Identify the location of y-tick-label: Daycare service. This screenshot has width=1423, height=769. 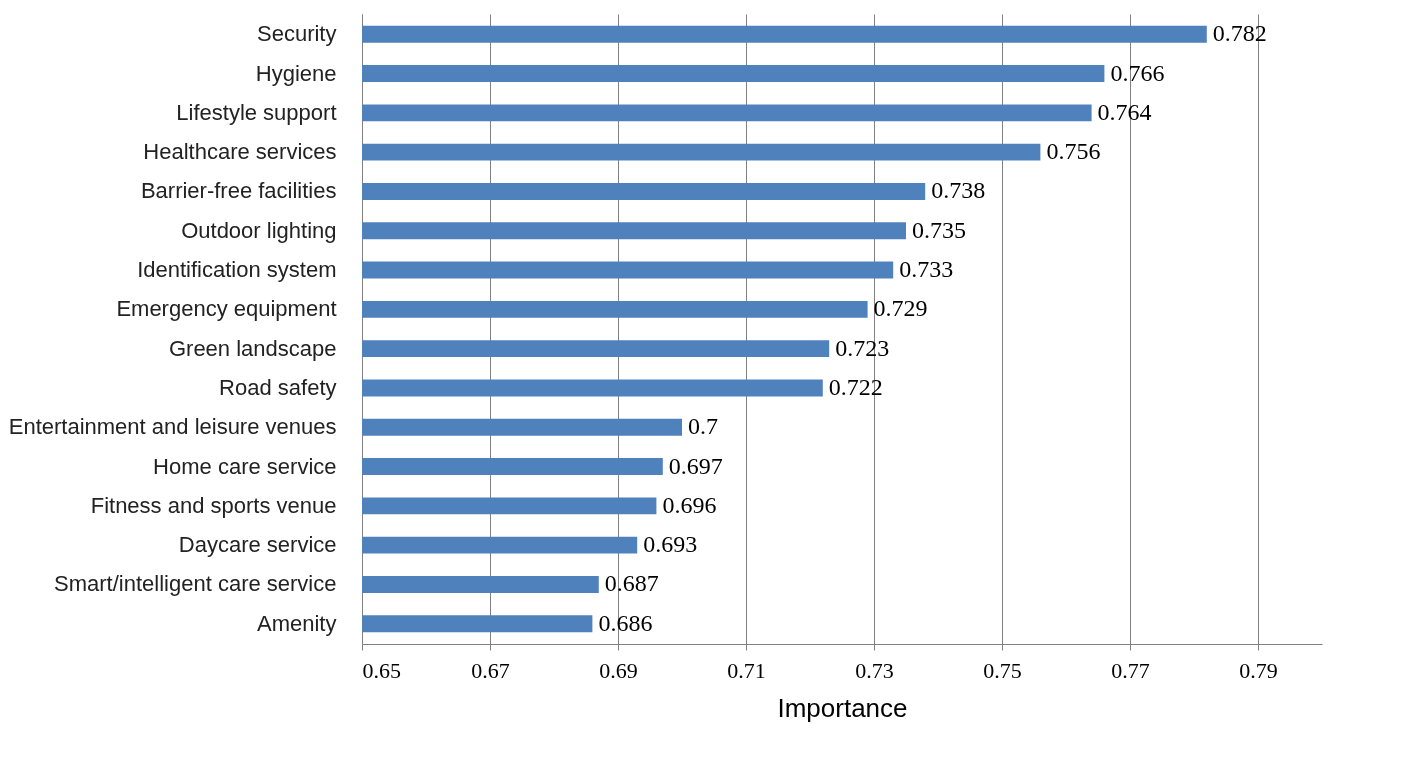
(257, 545).